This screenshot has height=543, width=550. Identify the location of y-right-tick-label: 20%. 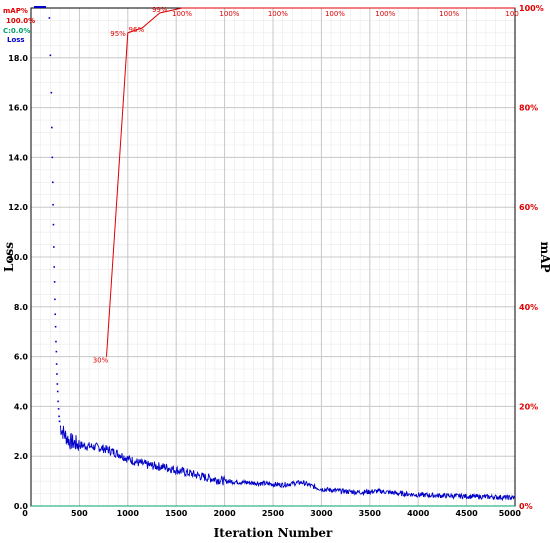
(528, 406).